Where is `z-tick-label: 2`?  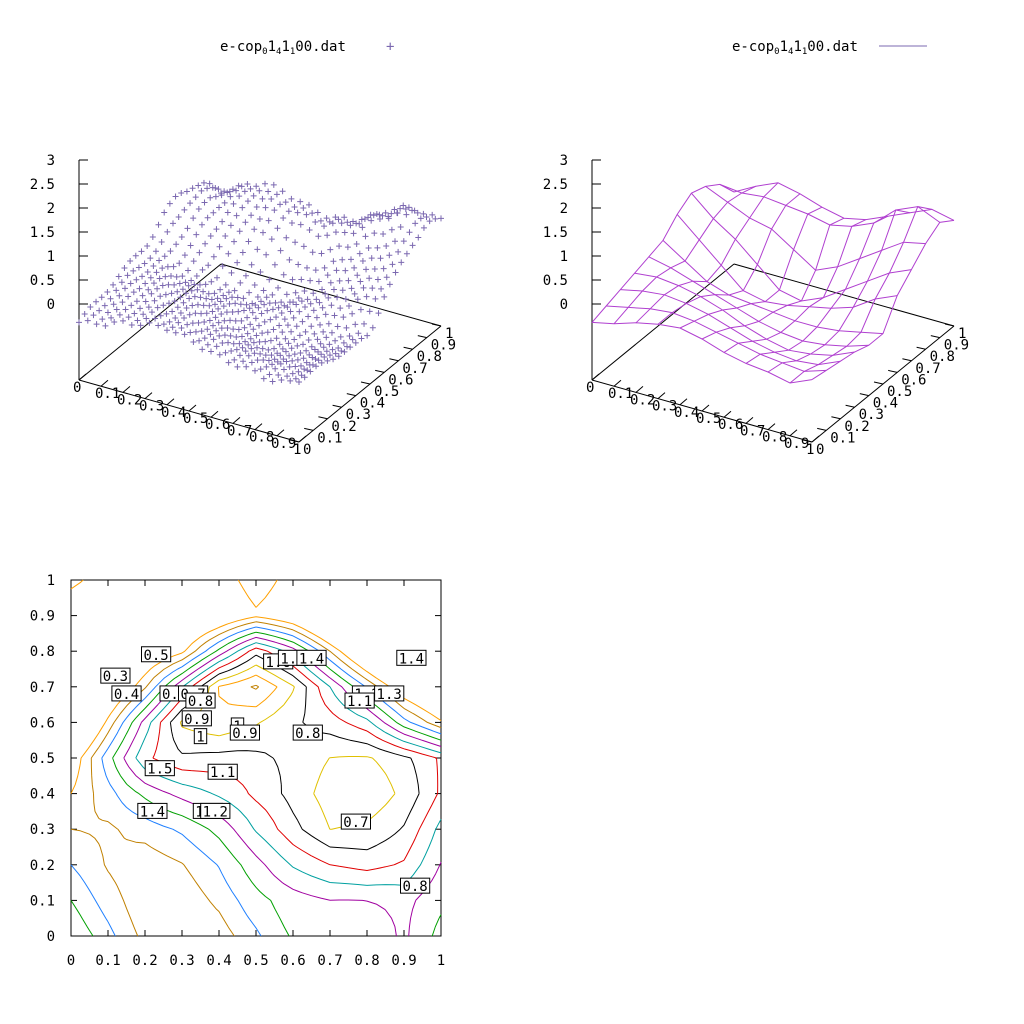 z-tick-label: 2 is located at coordinates (564, 209).